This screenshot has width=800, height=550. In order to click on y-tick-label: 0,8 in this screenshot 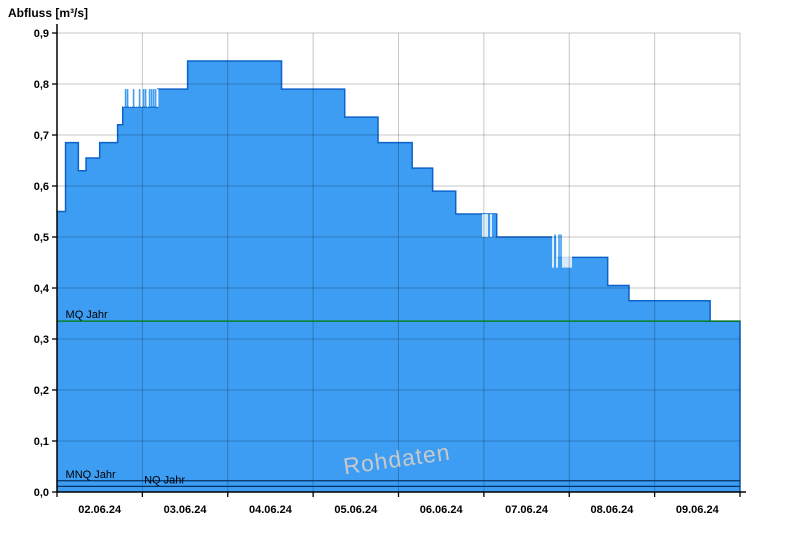, I will do `click(41, 85)`.